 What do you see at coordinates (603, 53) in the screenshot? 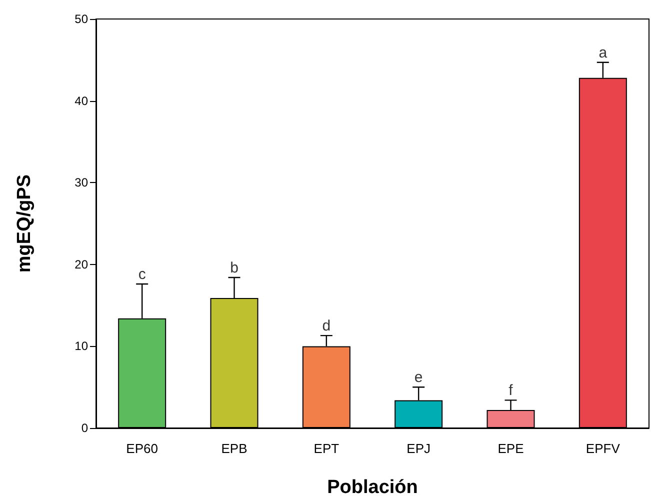
I see `annotation: a` at bounding box center [603, 53].